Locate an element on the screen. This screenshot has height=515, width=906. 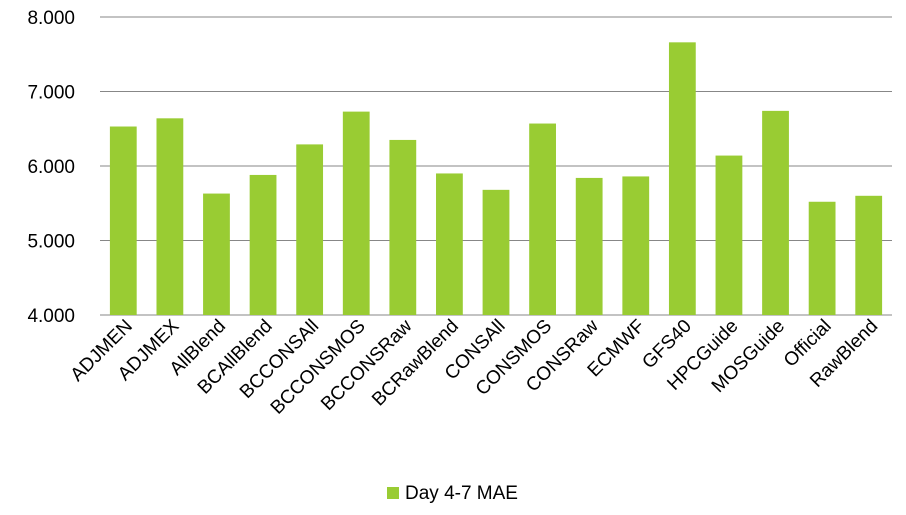
bar-mosguide is located at coordinates (775, 213).